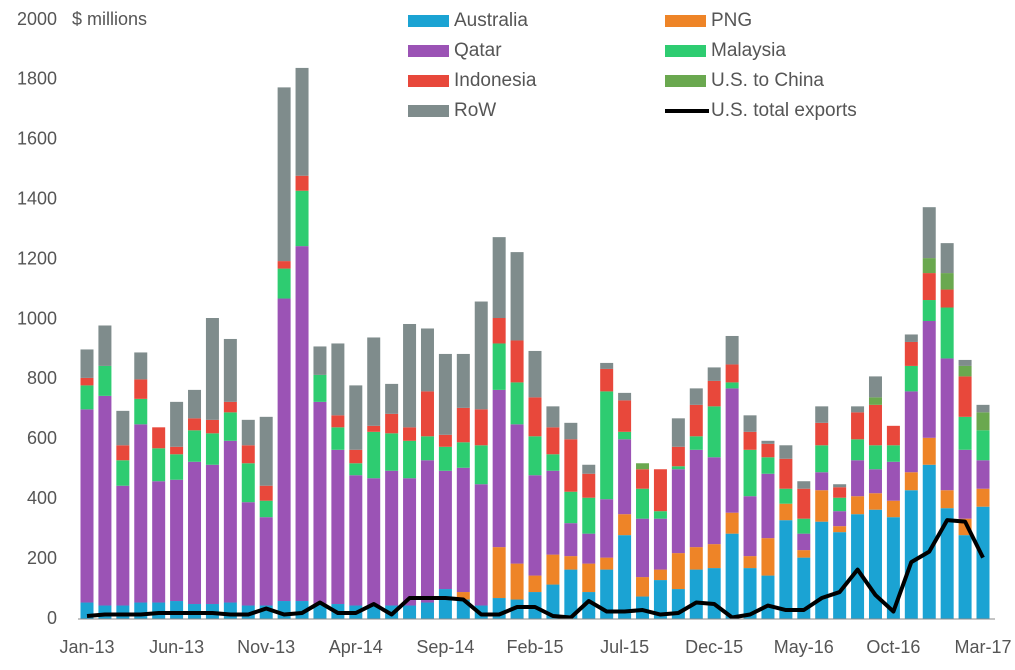 This screenshot has width=1015, height=670. I want to click on legend-label: Qatar, so click(478, 50).